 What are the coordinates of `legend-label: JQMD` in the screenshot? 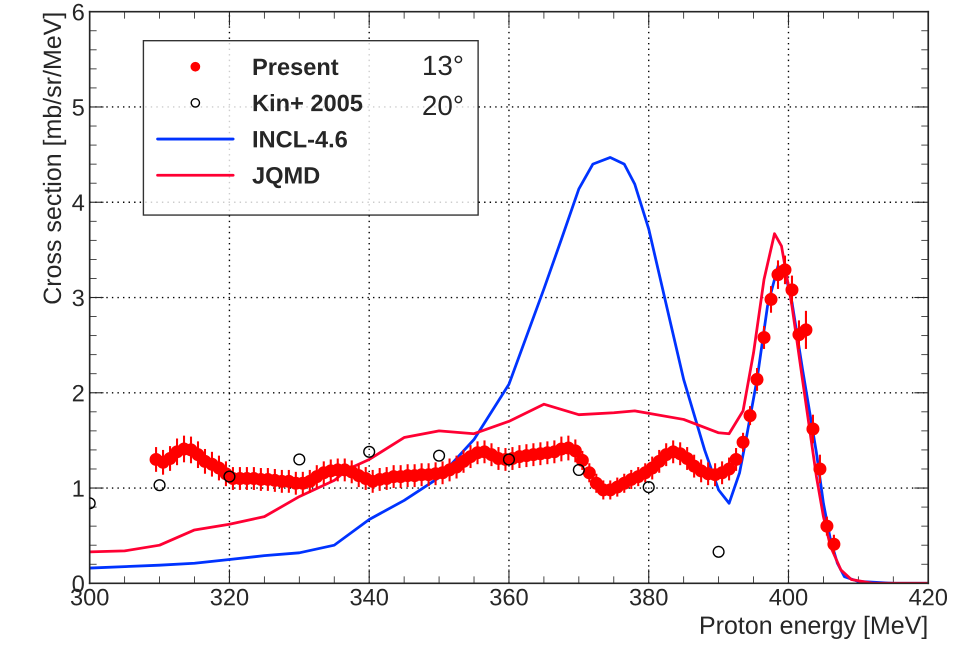 It's located at (286, 177).